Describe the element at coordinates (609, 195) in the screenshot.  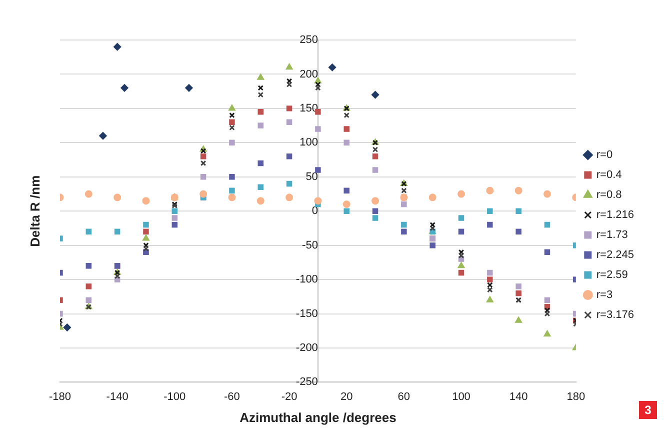
I see `legend-label: r=0.8` at that location.